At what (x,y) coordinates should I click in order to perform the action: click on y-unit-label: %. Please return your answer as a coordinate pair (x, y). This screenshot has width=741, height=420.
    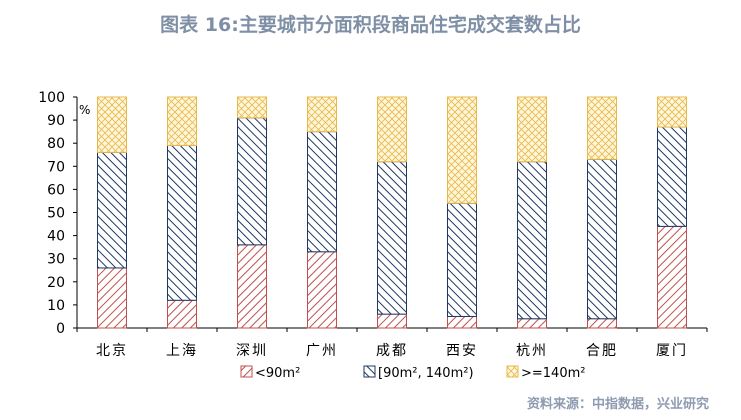
    Looking at the image, I should click on (84, 110).